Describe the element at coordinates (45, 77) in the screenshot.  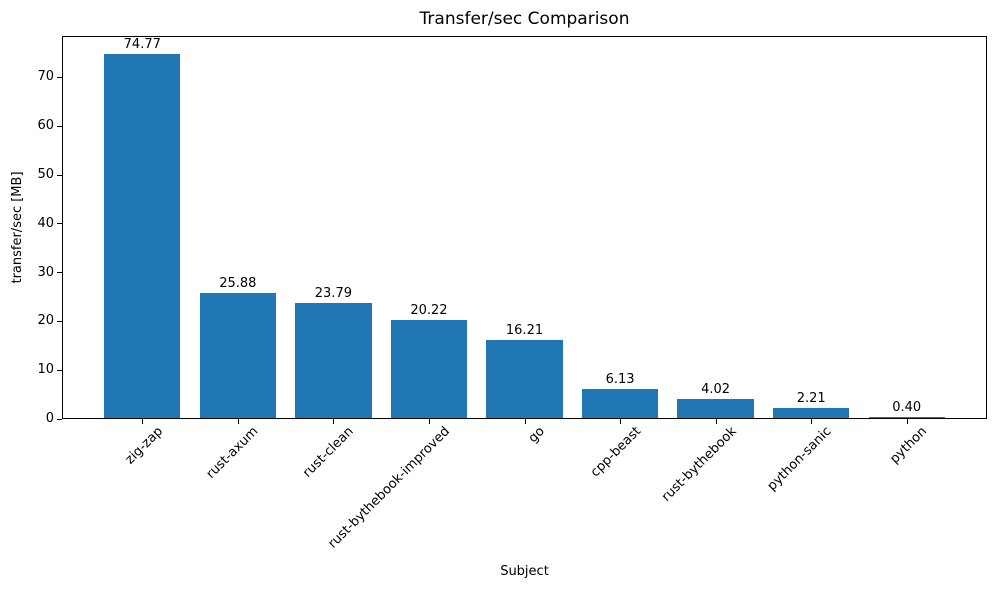
I see `y-tick-label-70: 70` at that location.